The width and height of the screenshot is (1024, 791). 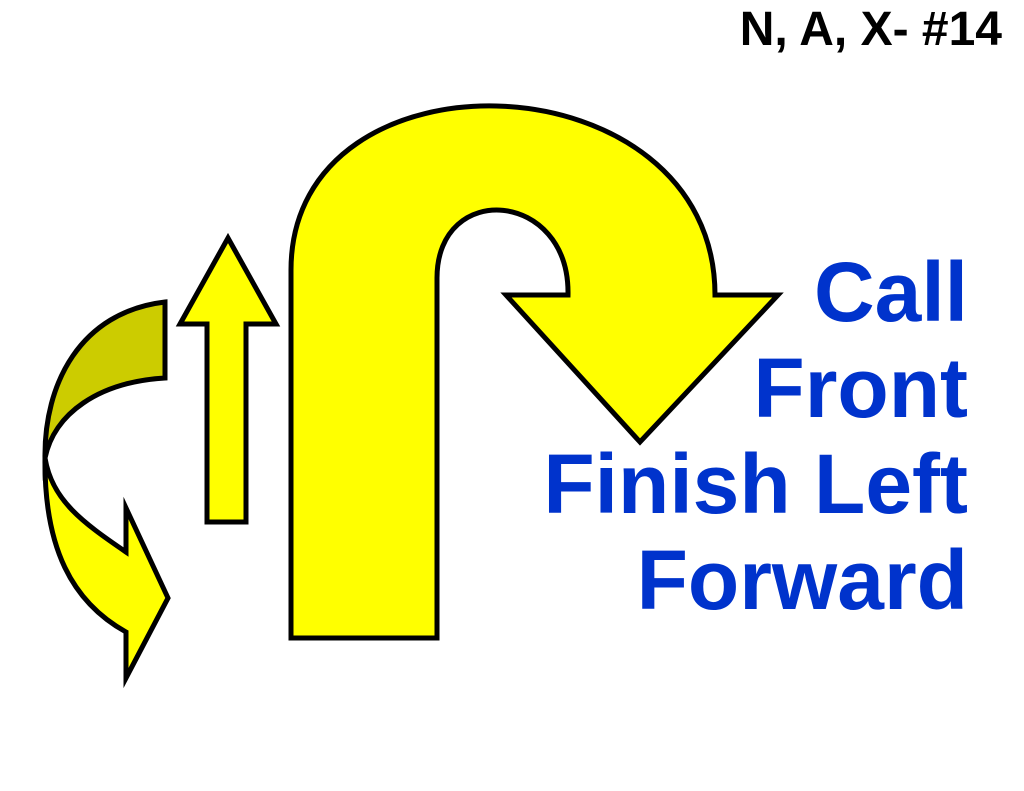 I want to click on instruction-line: Call, so click(x=890, y=292).